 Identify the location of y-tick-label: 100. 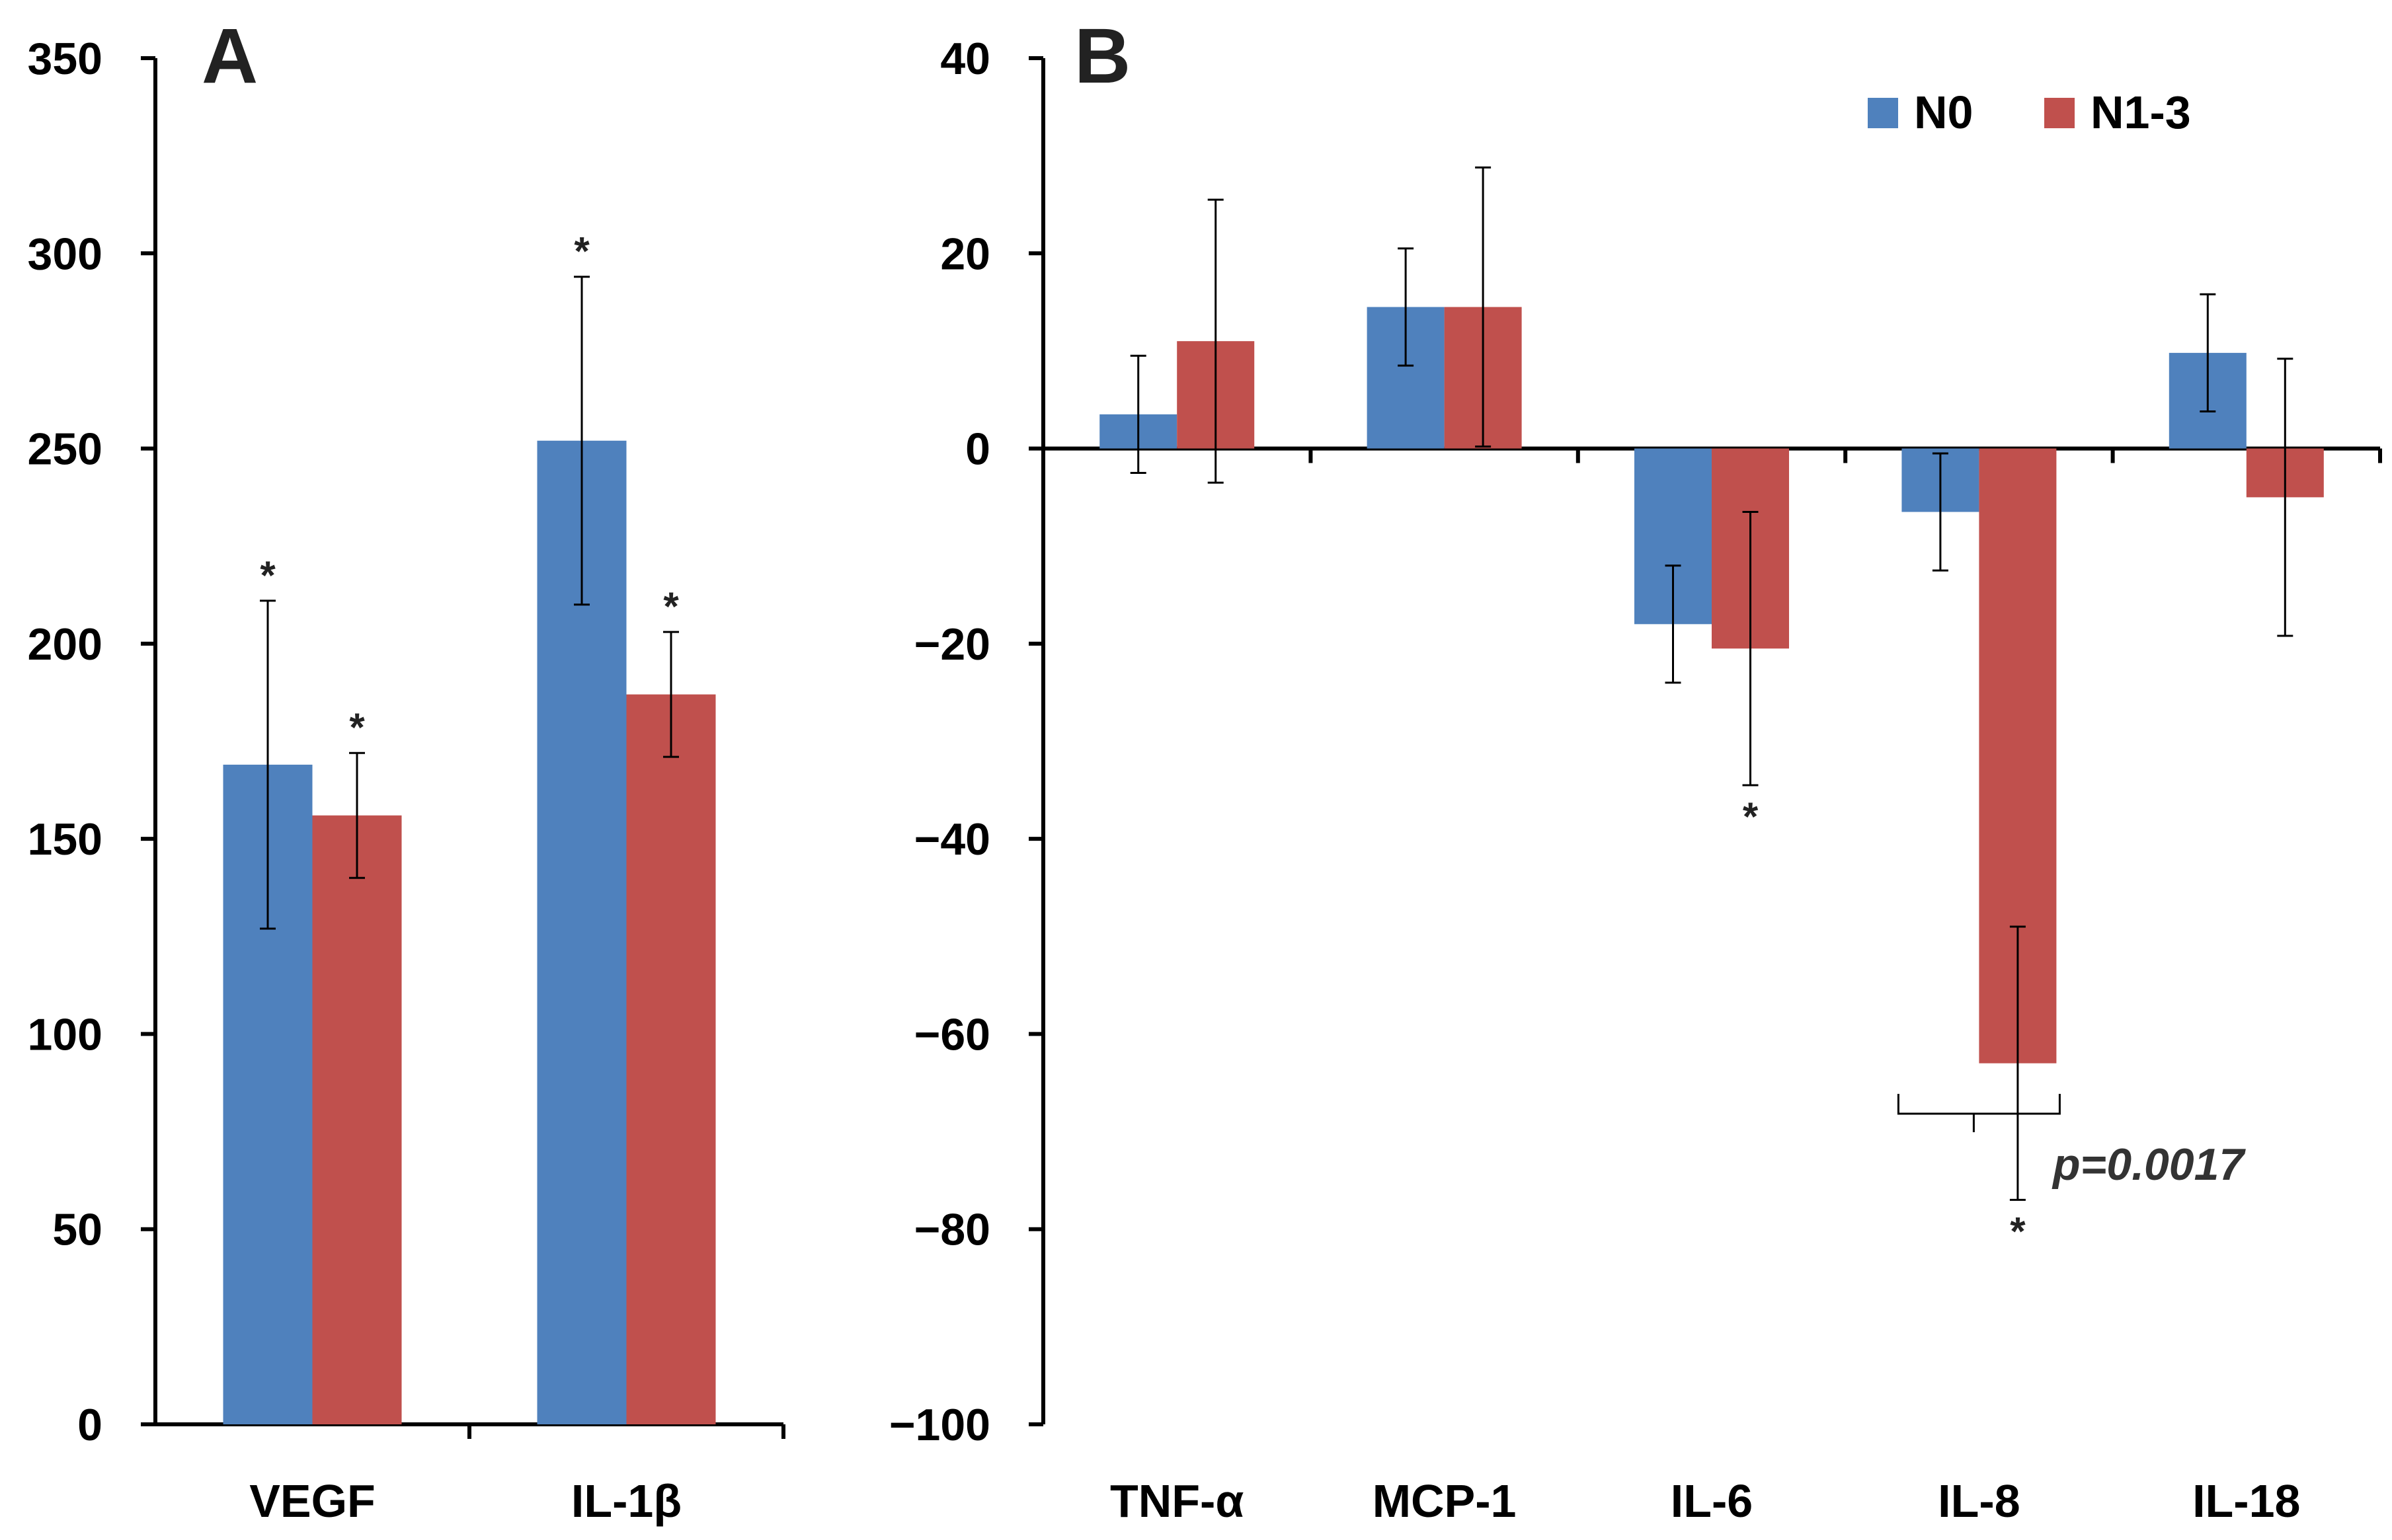
(65, 1034).